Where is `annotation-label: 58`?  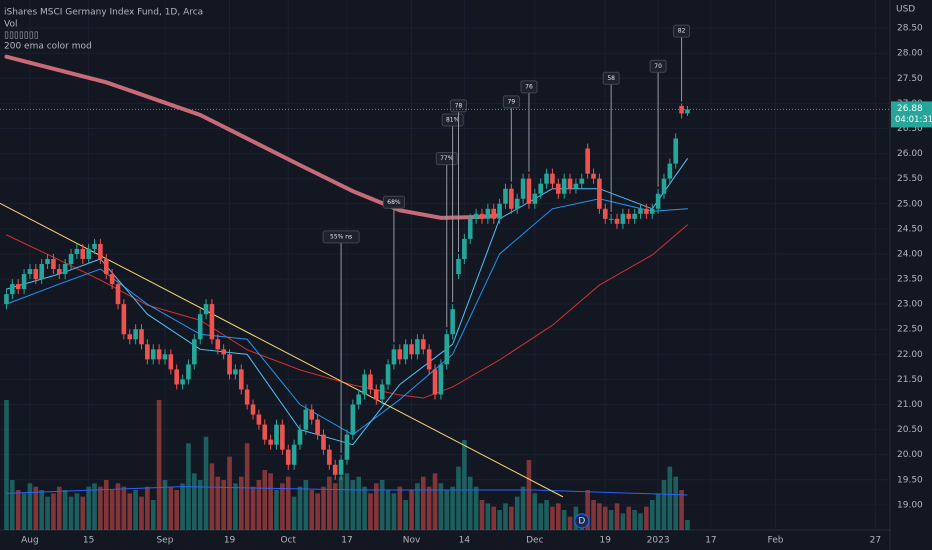 annotation-label: 58 is located at coordinates (611, 78).